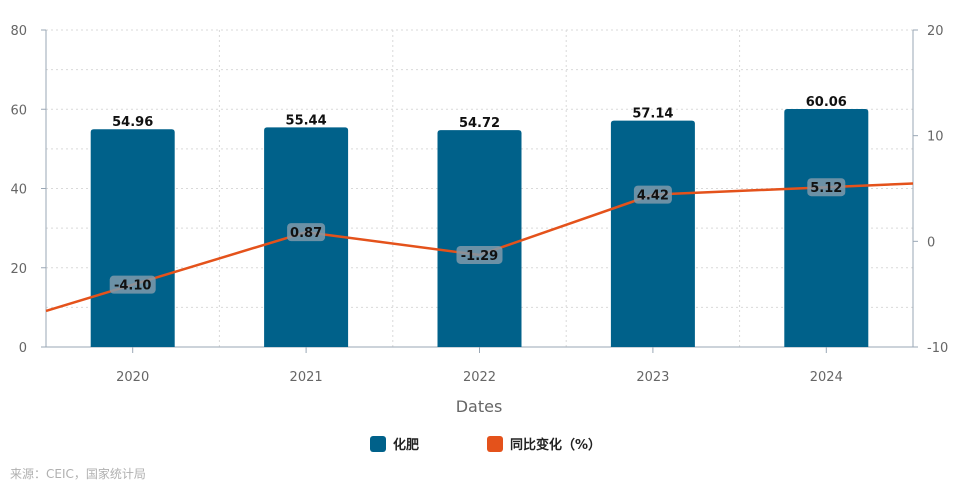 This screenshot has width=958, height=487. I want to click on legend-item: 同比变化（%）, so click(544, 444).